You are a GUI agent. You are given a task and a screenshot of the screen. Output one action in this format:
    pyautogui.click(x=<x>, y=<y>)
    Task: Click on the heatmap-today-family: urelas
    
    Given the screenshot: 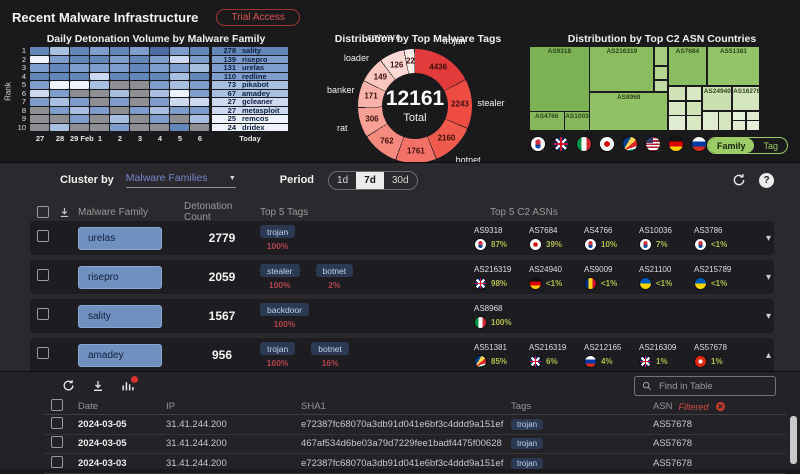 What is the action you would take?
    pyautogui.click(x=253, y=68)
    